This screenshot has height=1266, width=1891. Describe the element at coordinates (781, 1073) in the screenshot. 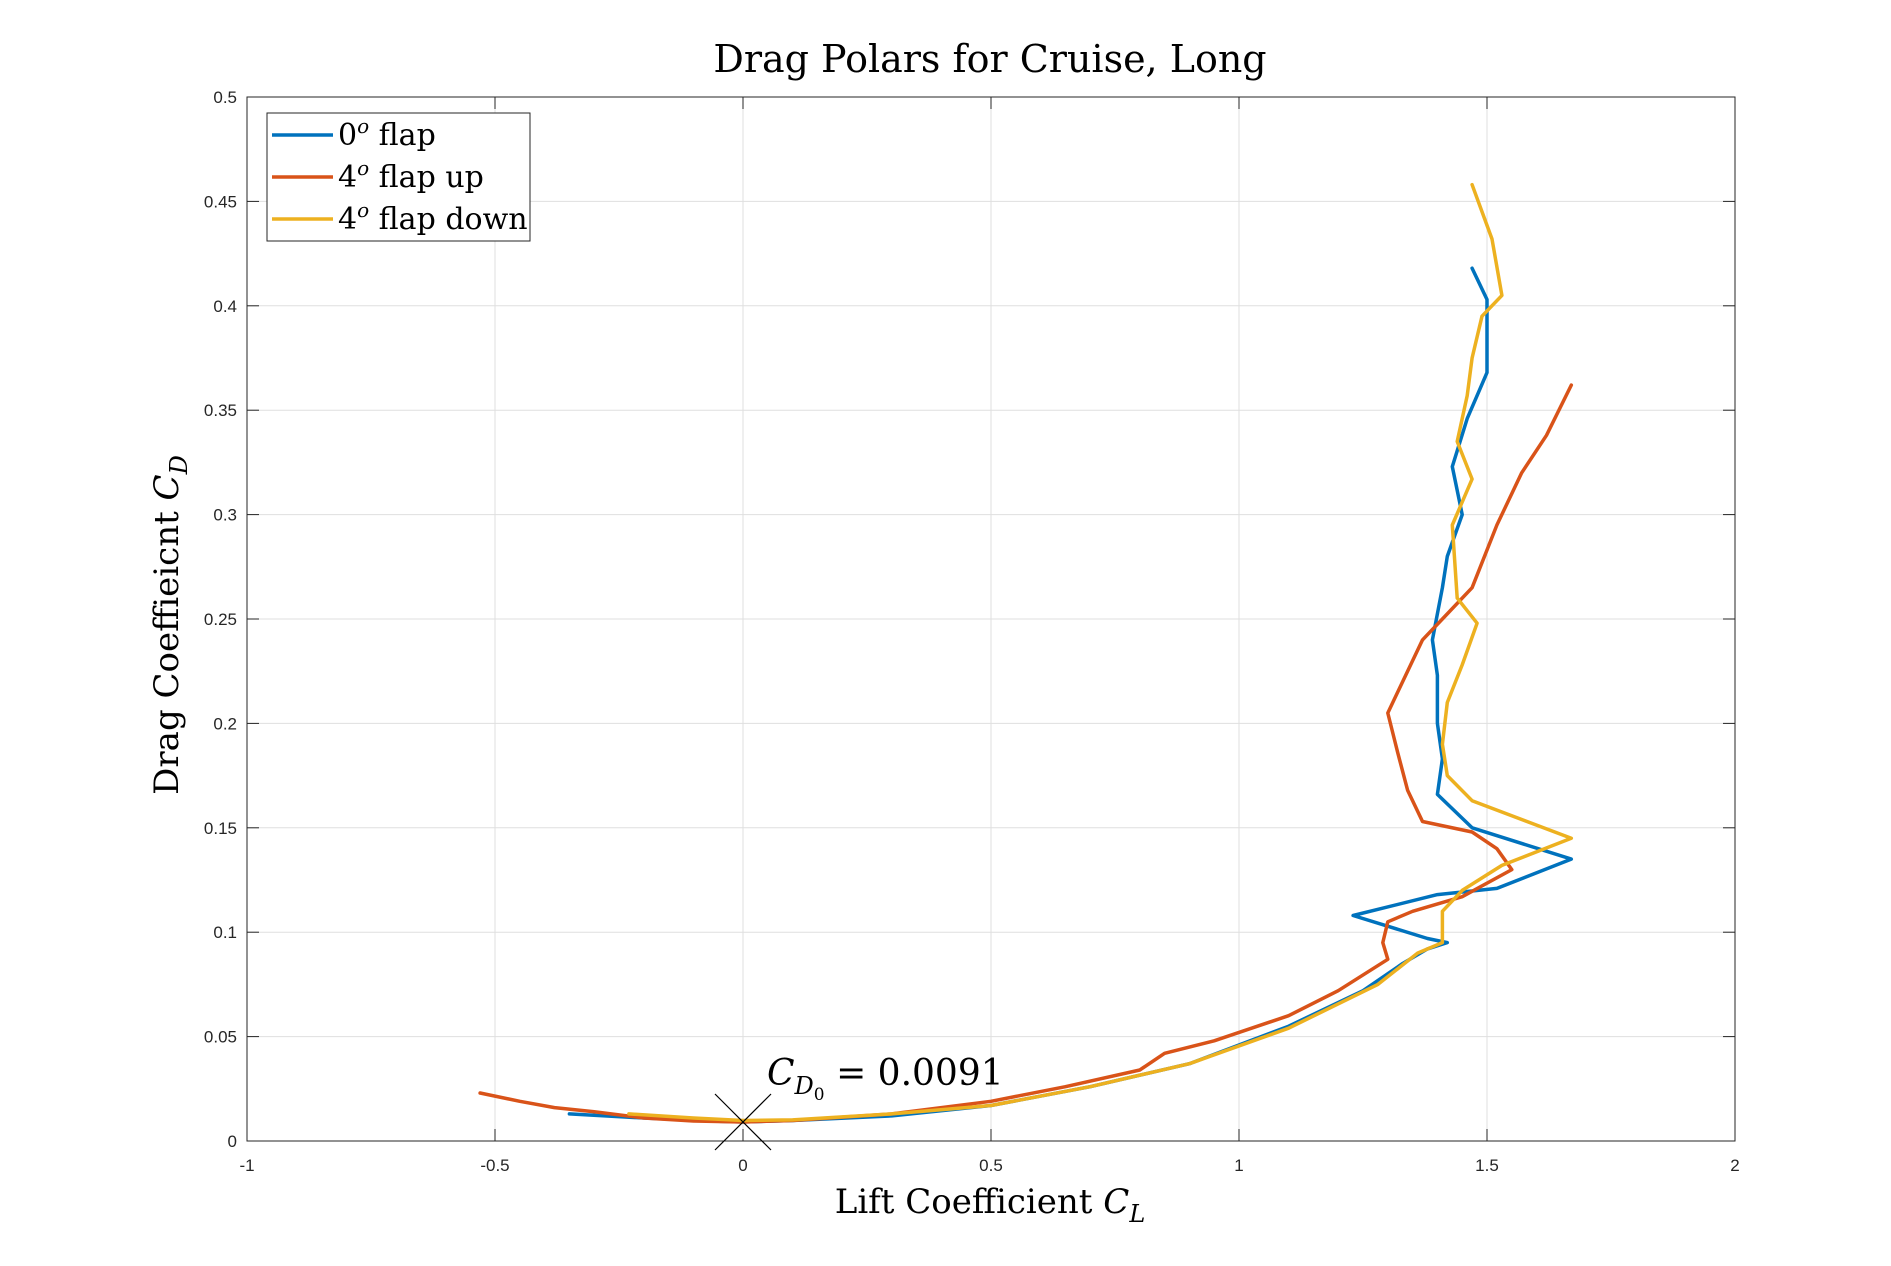

I see `cd0-label-symbol: C` at that location.